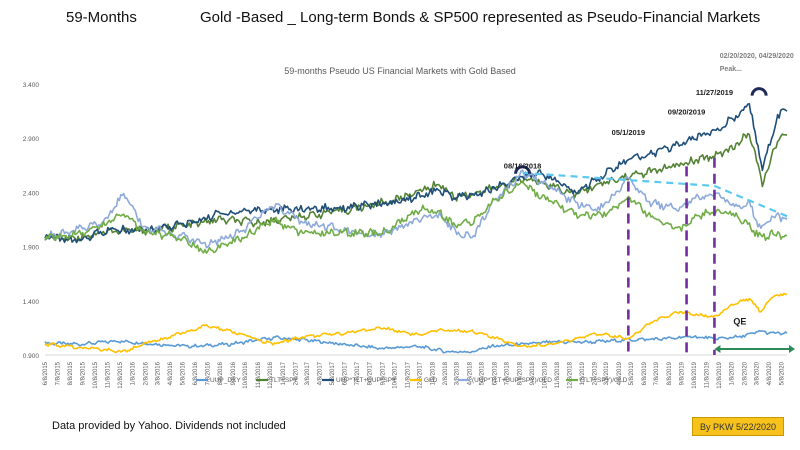  I want to click on annotation-label: 11/27/2019, so click(714, 92).